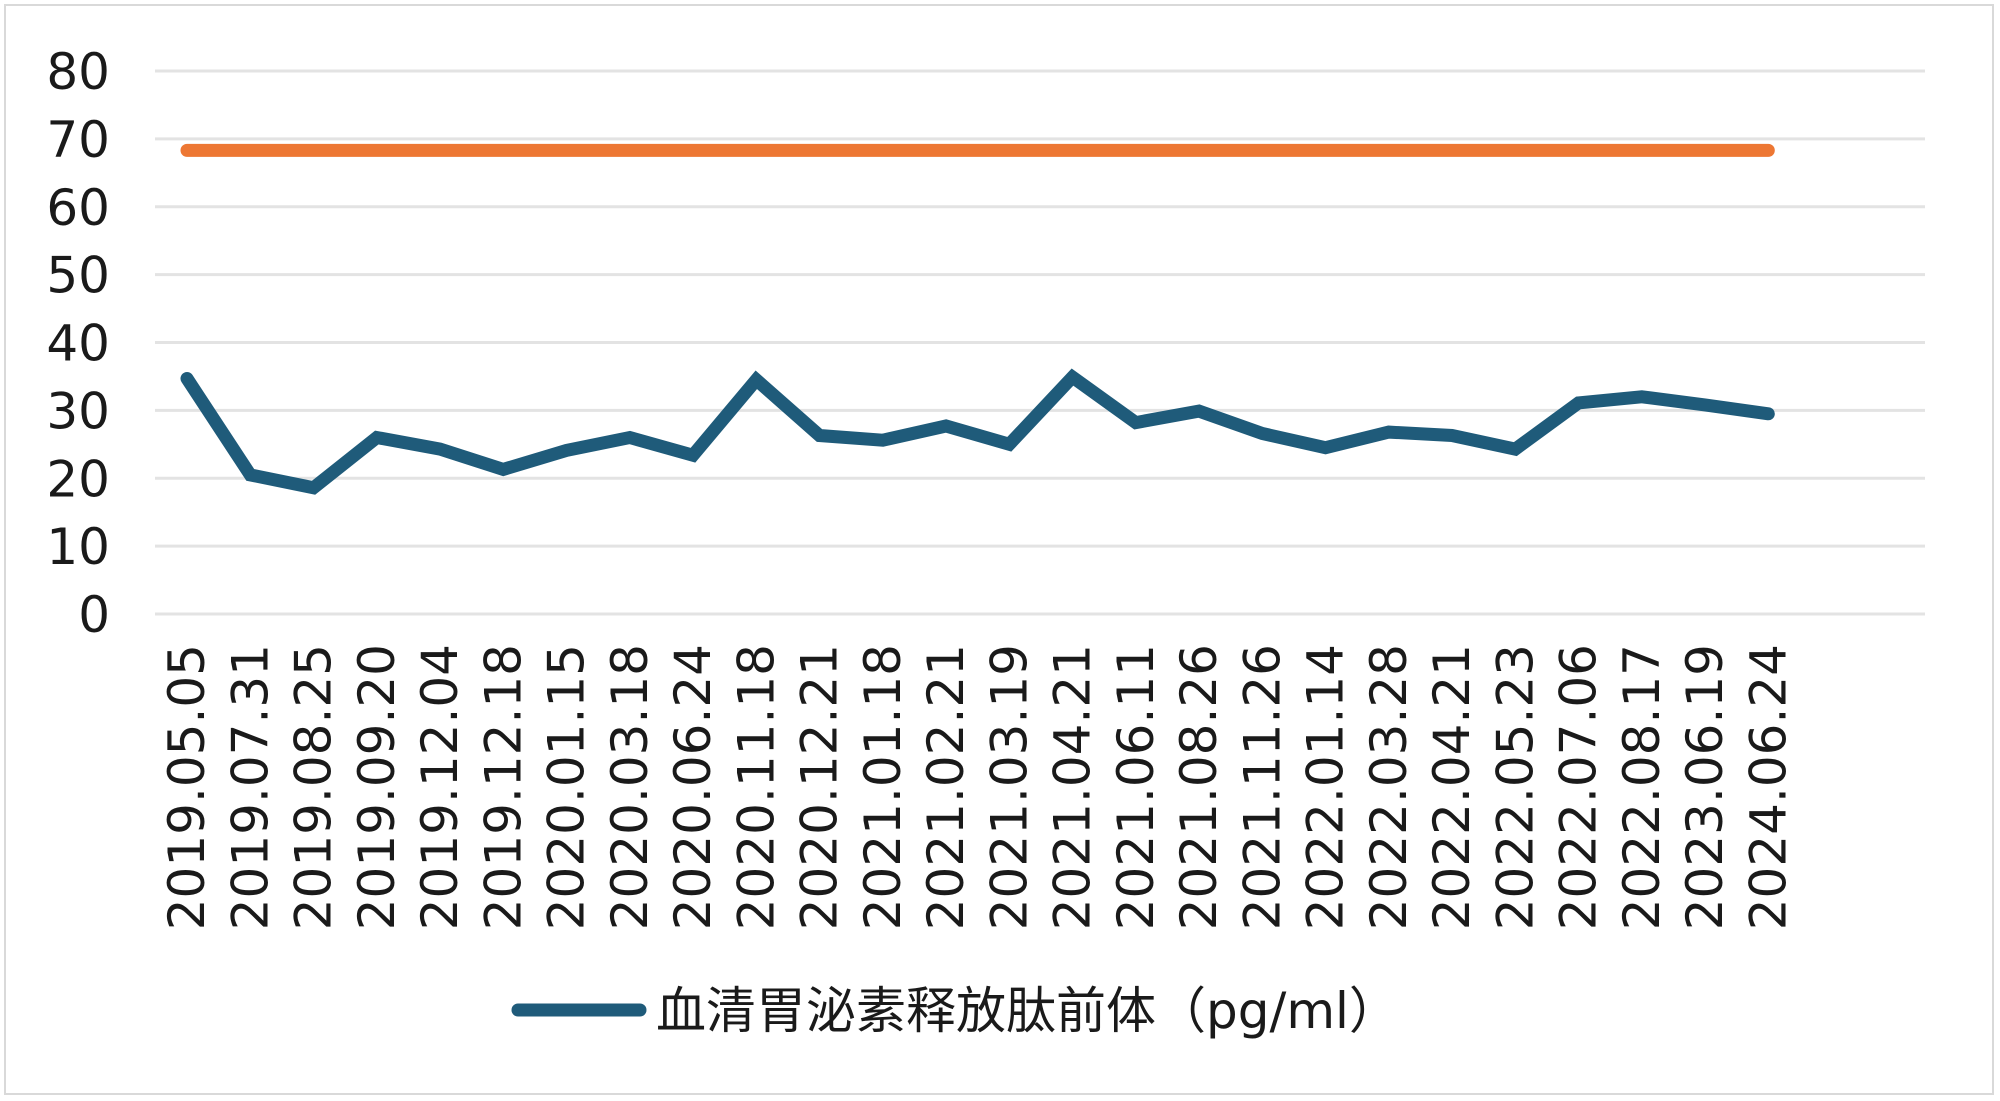  I want to click on y-tick-label: 40, so click(78, 344).